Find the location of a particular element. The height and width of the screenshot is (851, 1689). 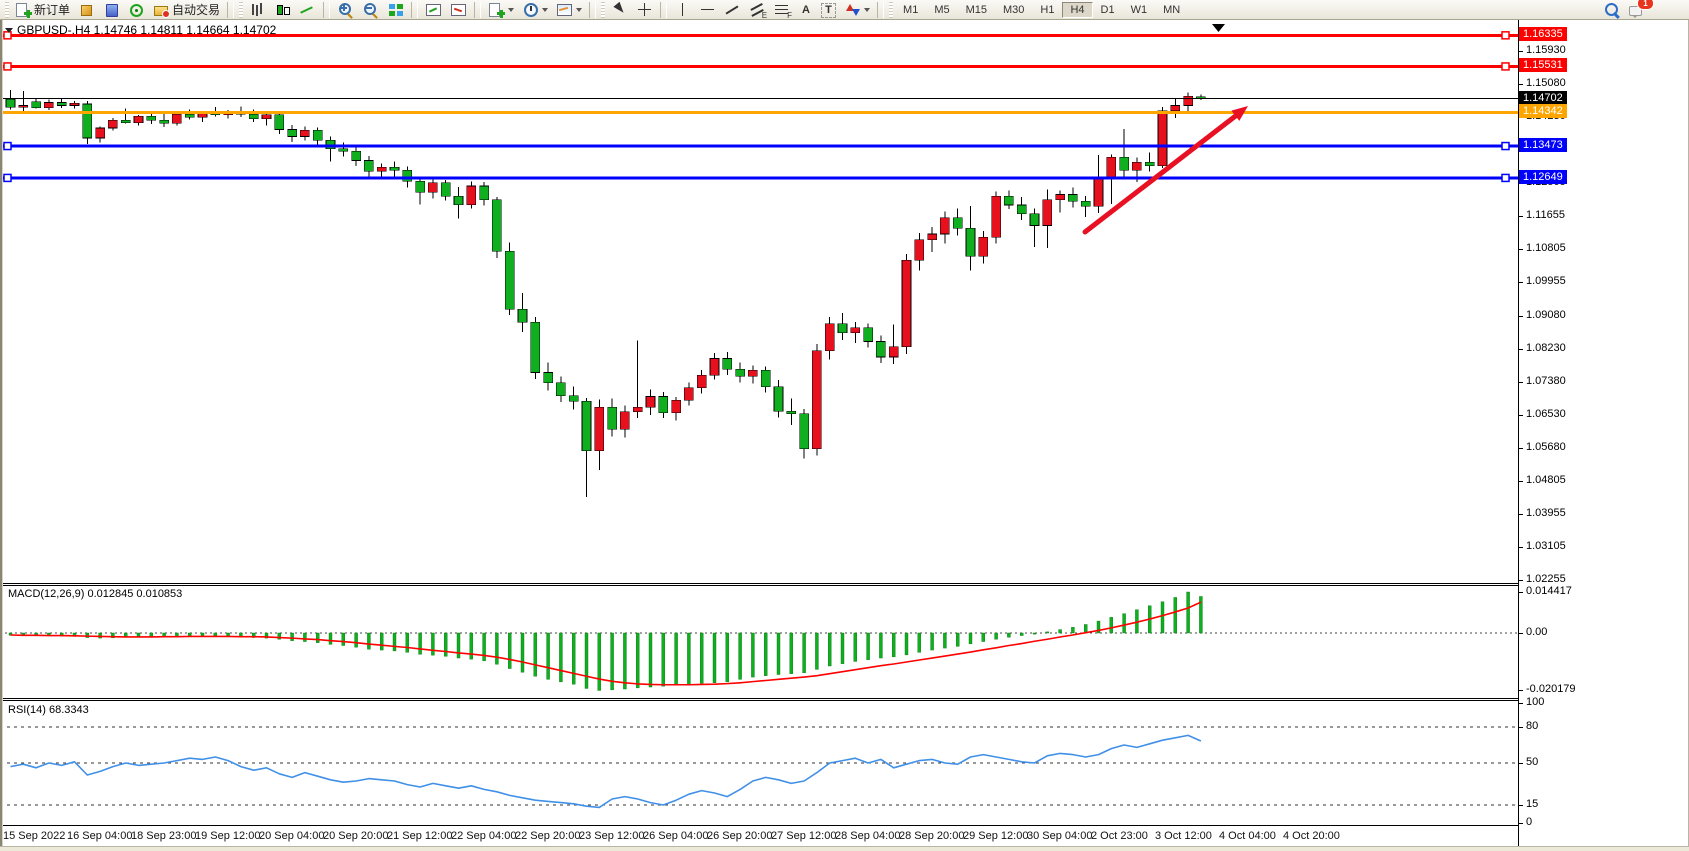

fibo-letter: F is located at coordinates (790, 15).